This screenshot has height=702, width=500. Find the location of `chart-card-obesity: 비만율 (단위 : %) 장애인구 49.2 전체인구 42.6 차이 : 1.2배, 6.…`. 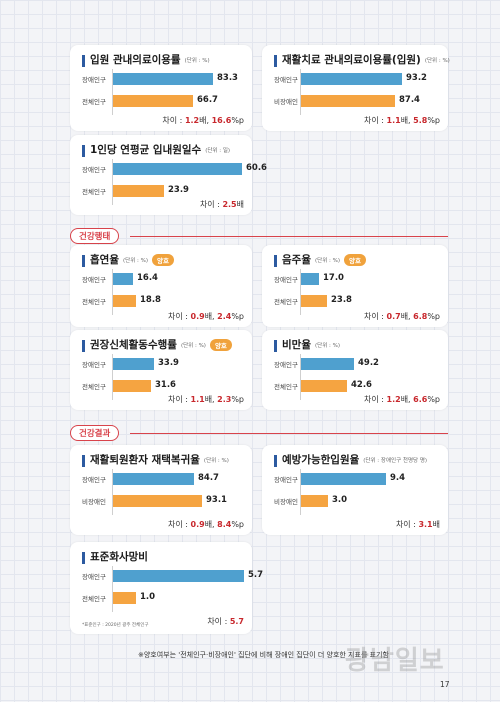

chart-card-obesity: 비만율 (단위 : %) 장애인구 49.2 전체인구 42.6 차이 : 1.2배, 6.… is located at coordinates (355, 370).